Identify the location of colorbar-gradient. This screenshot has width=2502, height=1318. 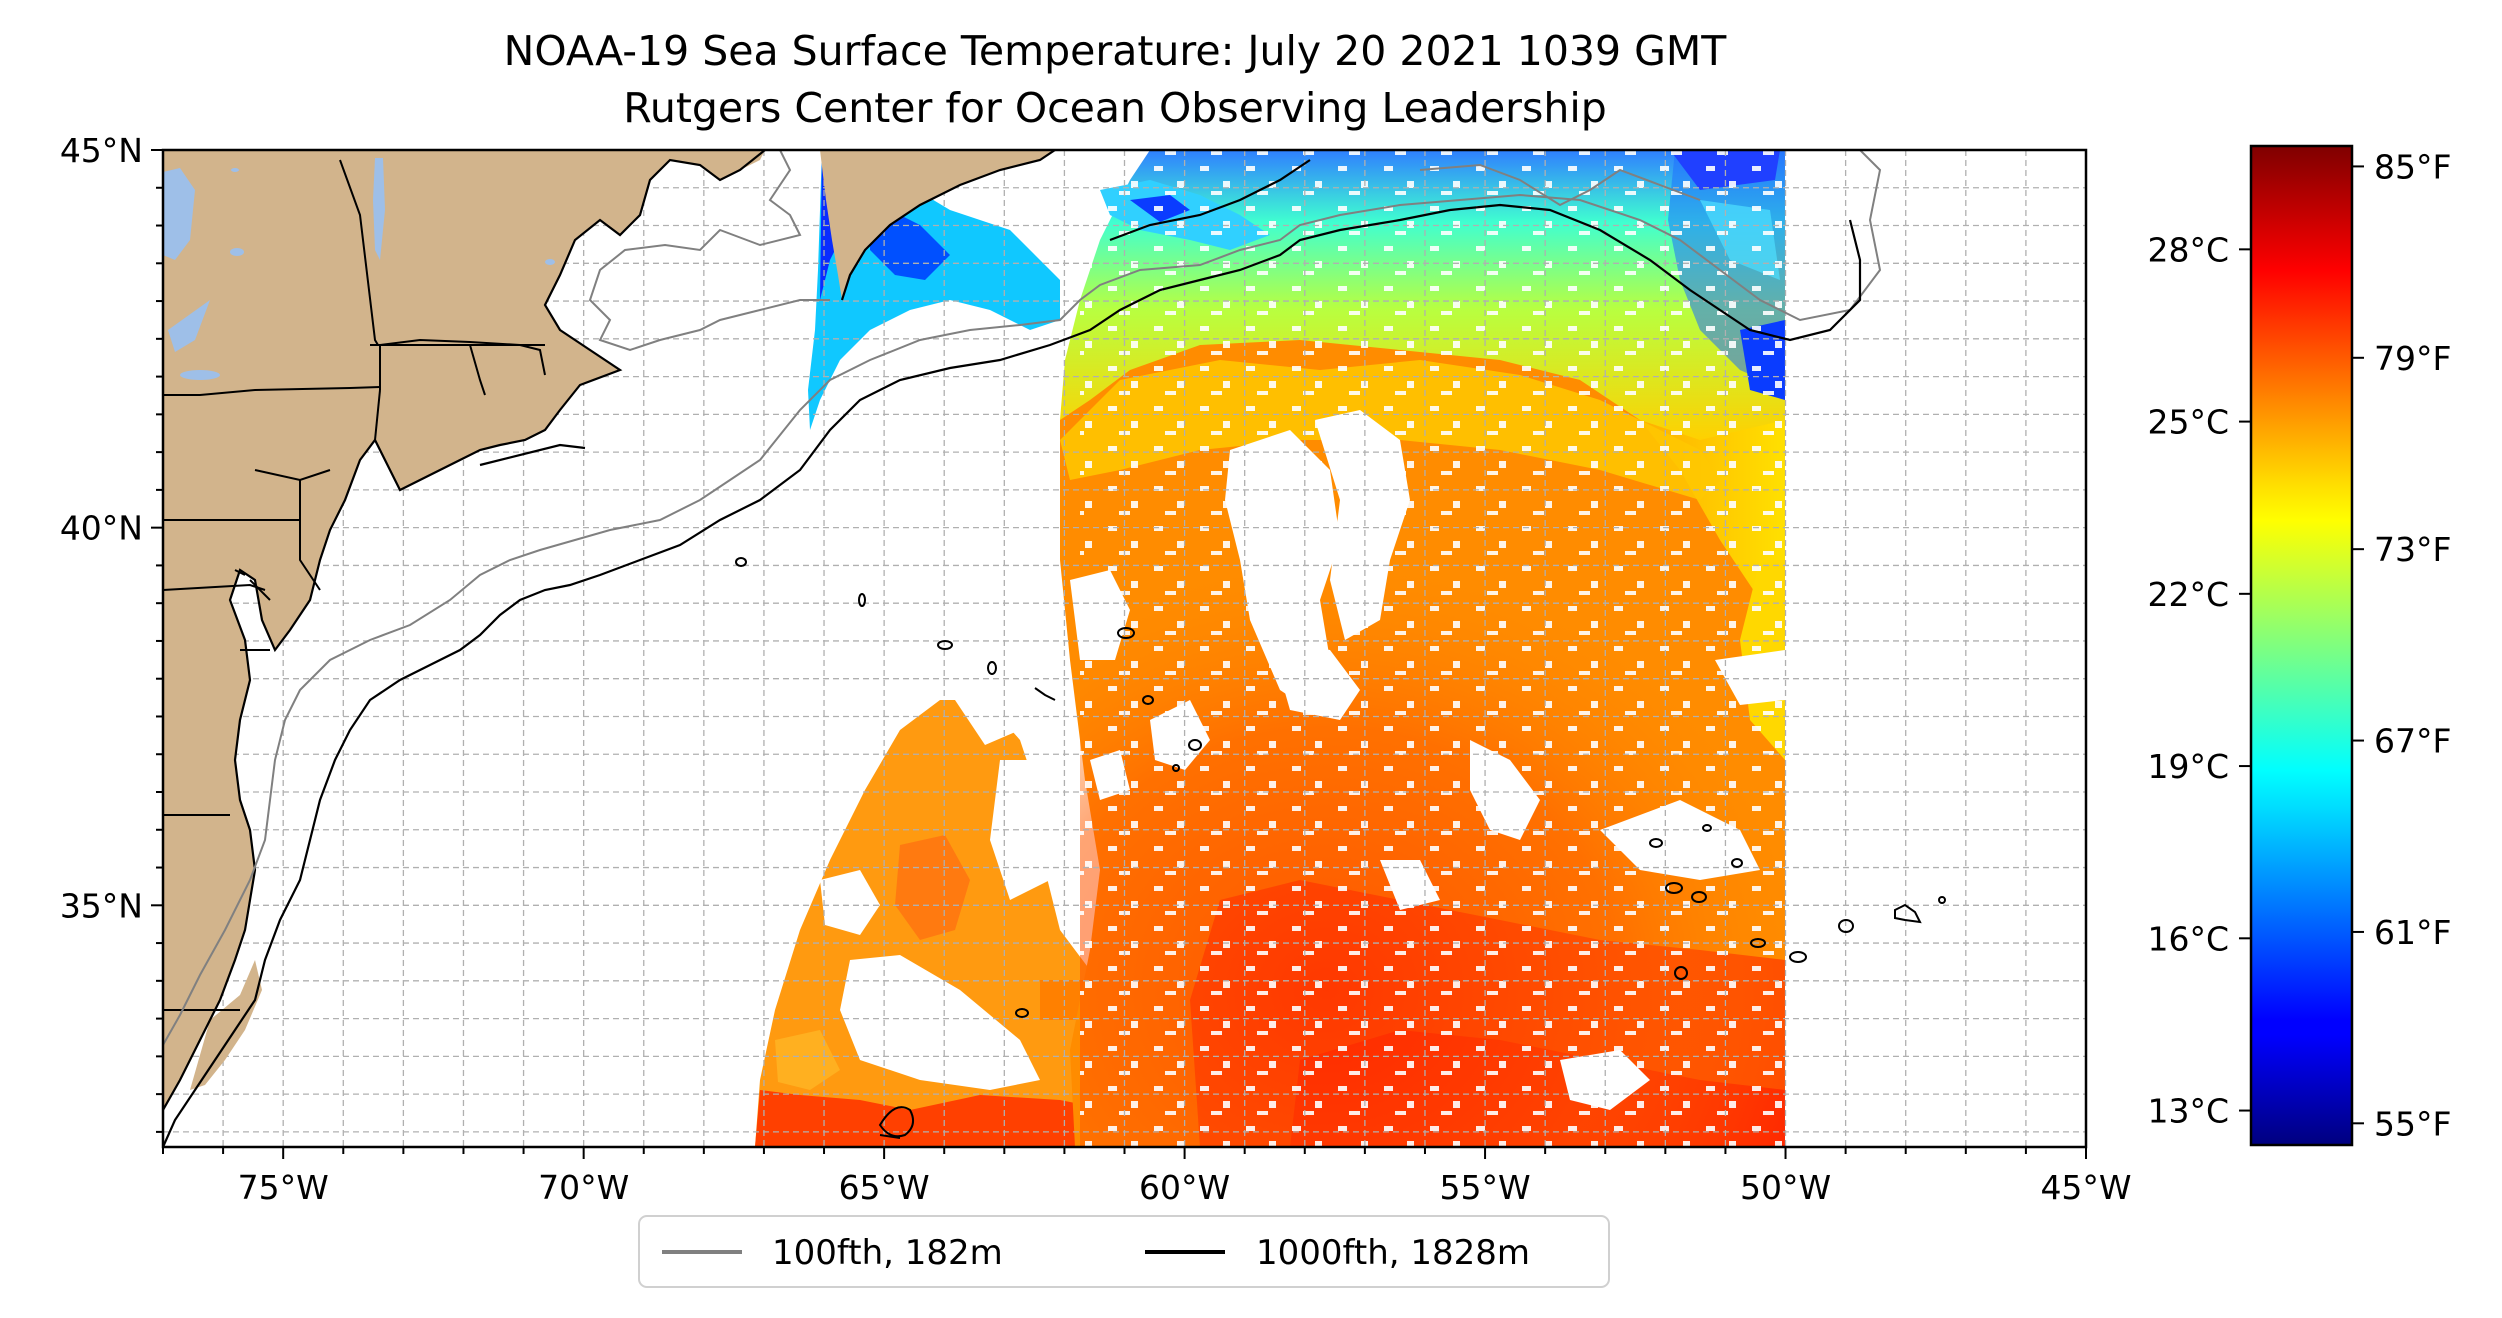
(2301, 645).